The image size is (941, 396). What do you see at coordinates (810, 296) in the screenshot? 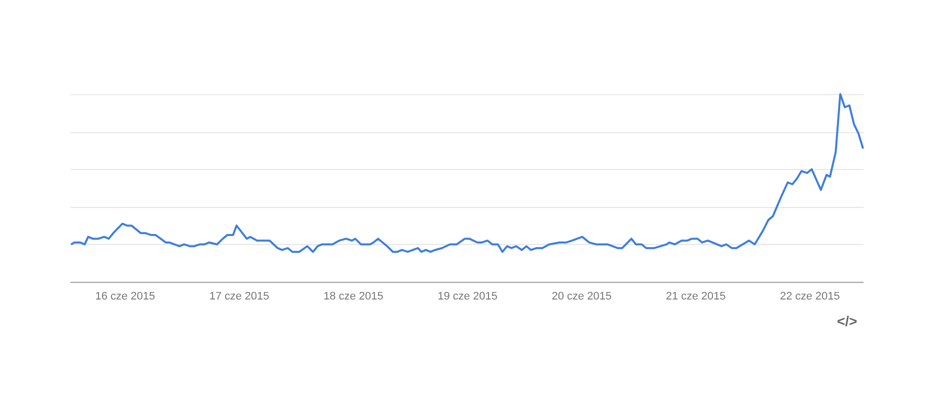
I see `x-tick-label: 22 cze 2015` at bounding box center [810, 296].